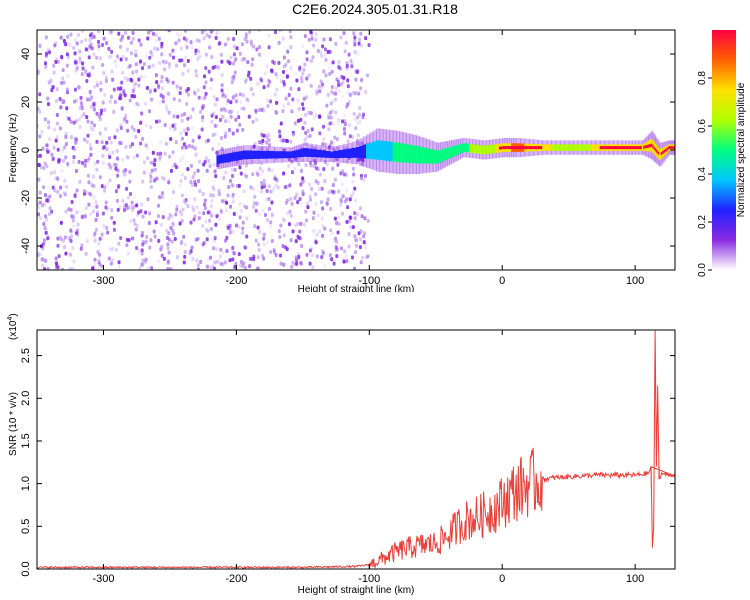  I want to click on spectrogram-y-tick-label: 40, so click(26, 54).